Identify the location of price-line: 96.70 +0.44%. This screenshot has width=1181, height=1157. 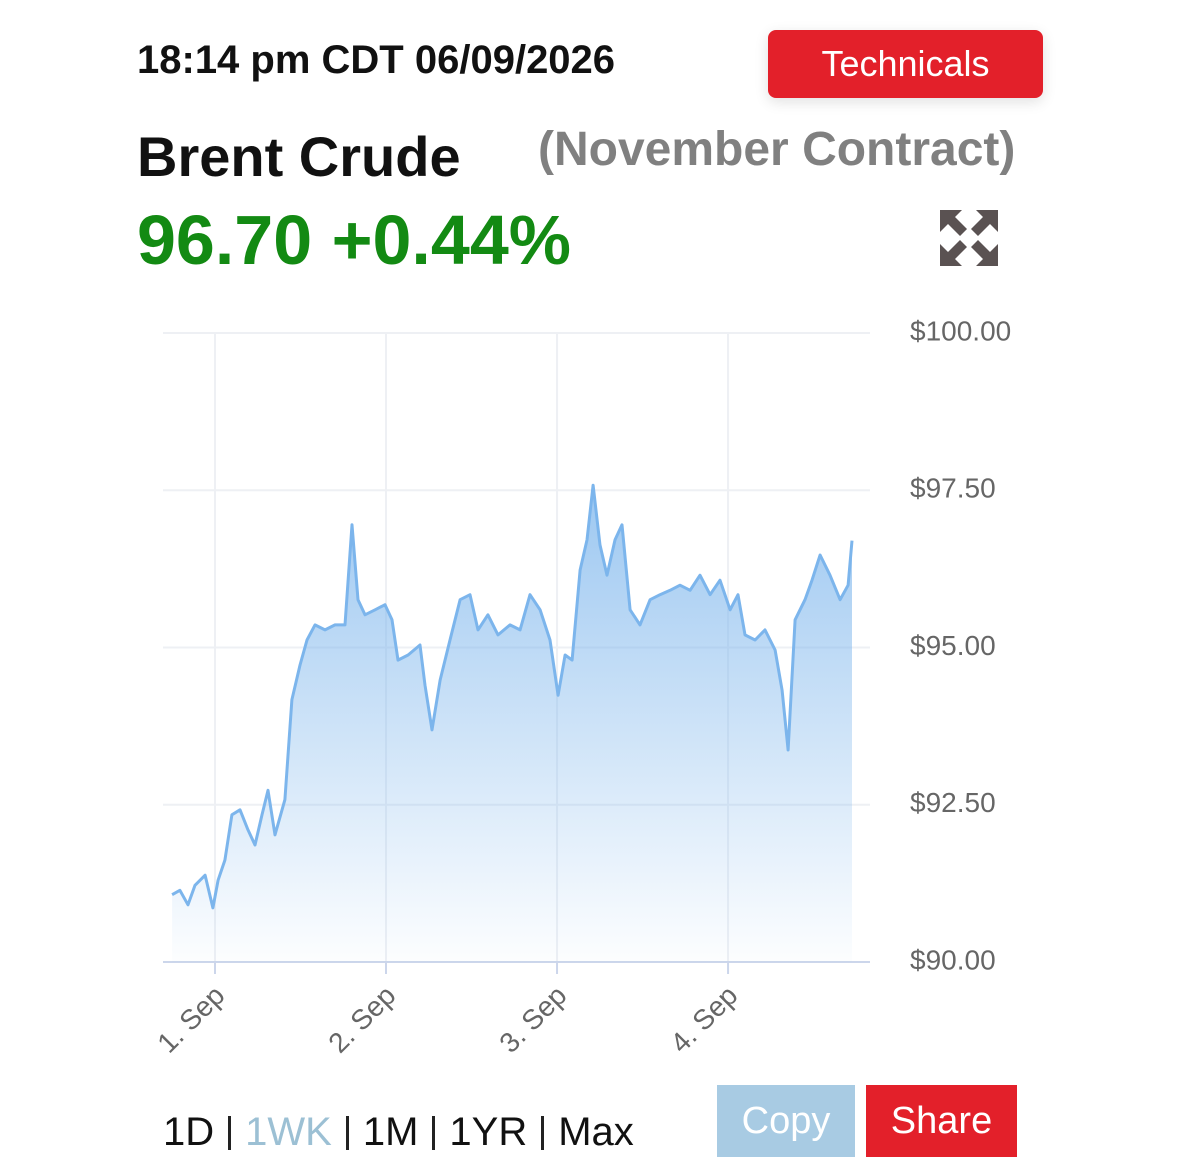
(354, 240).